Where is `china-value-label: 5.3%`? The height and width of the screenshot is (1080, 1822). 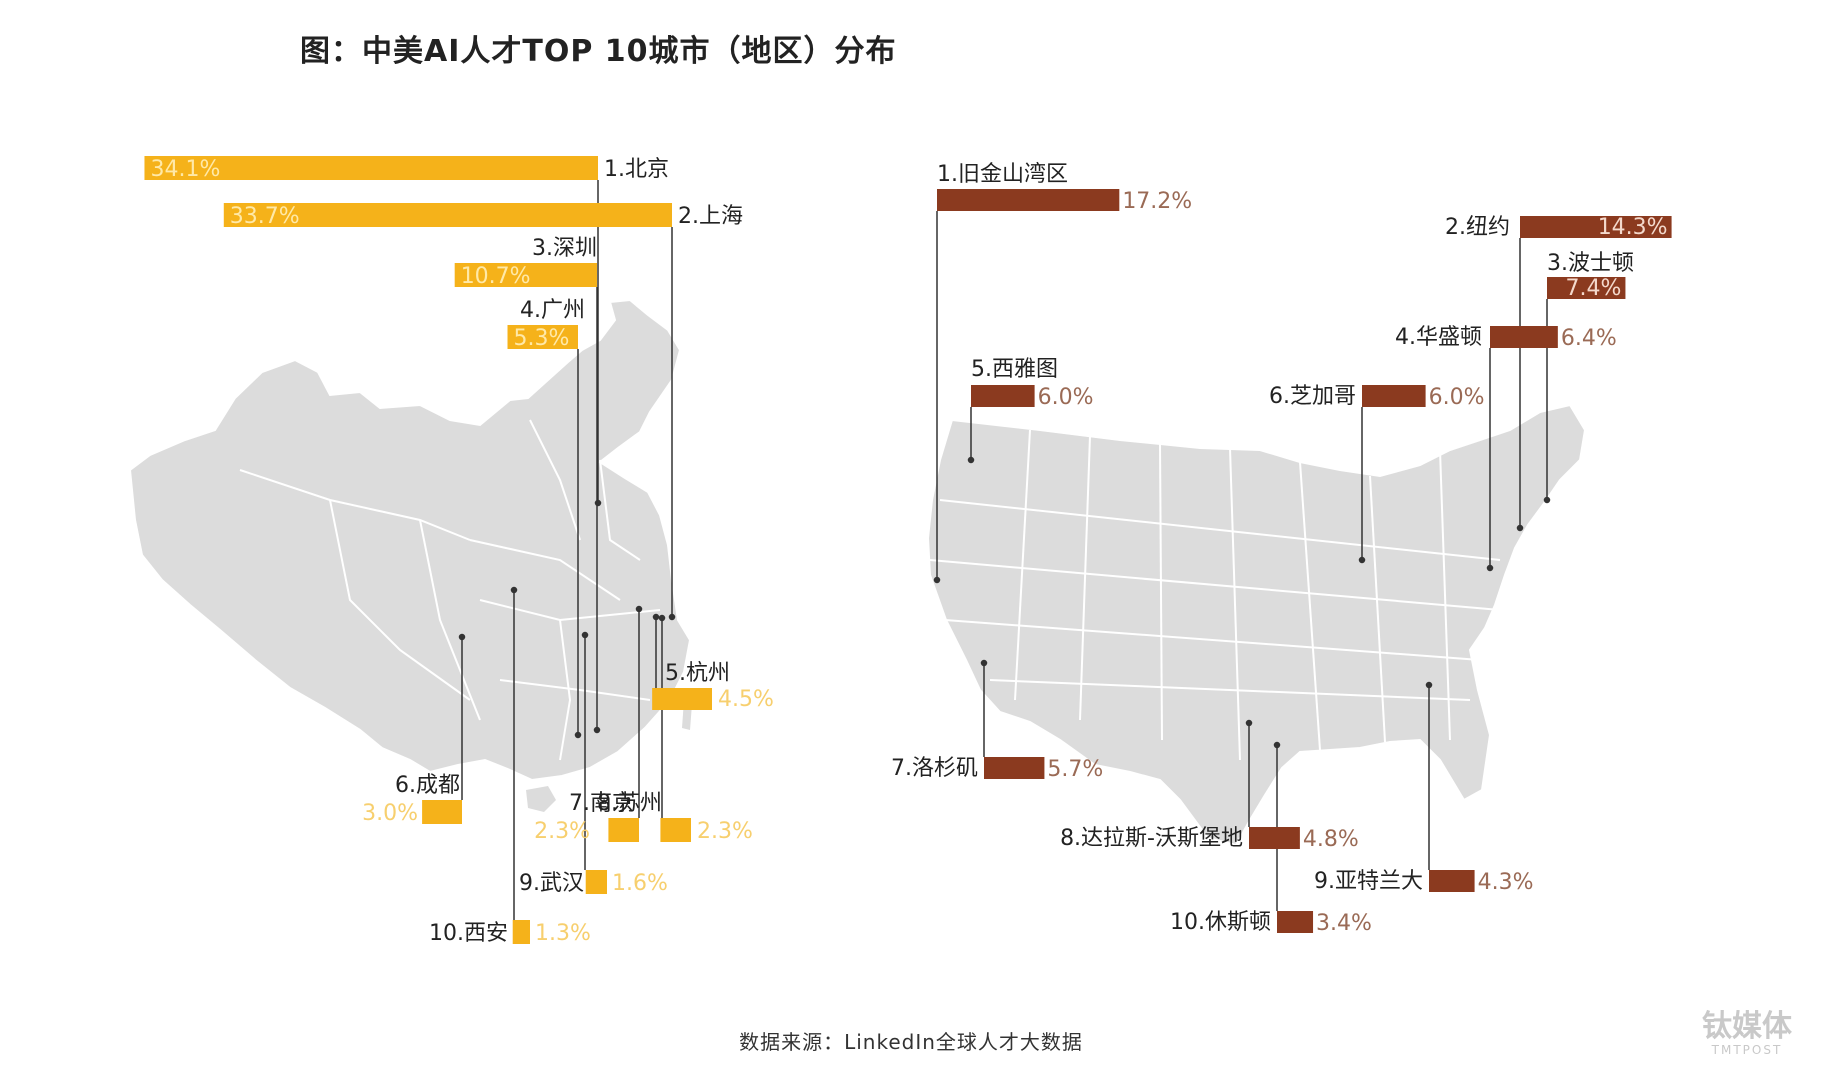 china-value-label: 5.3% is located at coordinates (542, 338).